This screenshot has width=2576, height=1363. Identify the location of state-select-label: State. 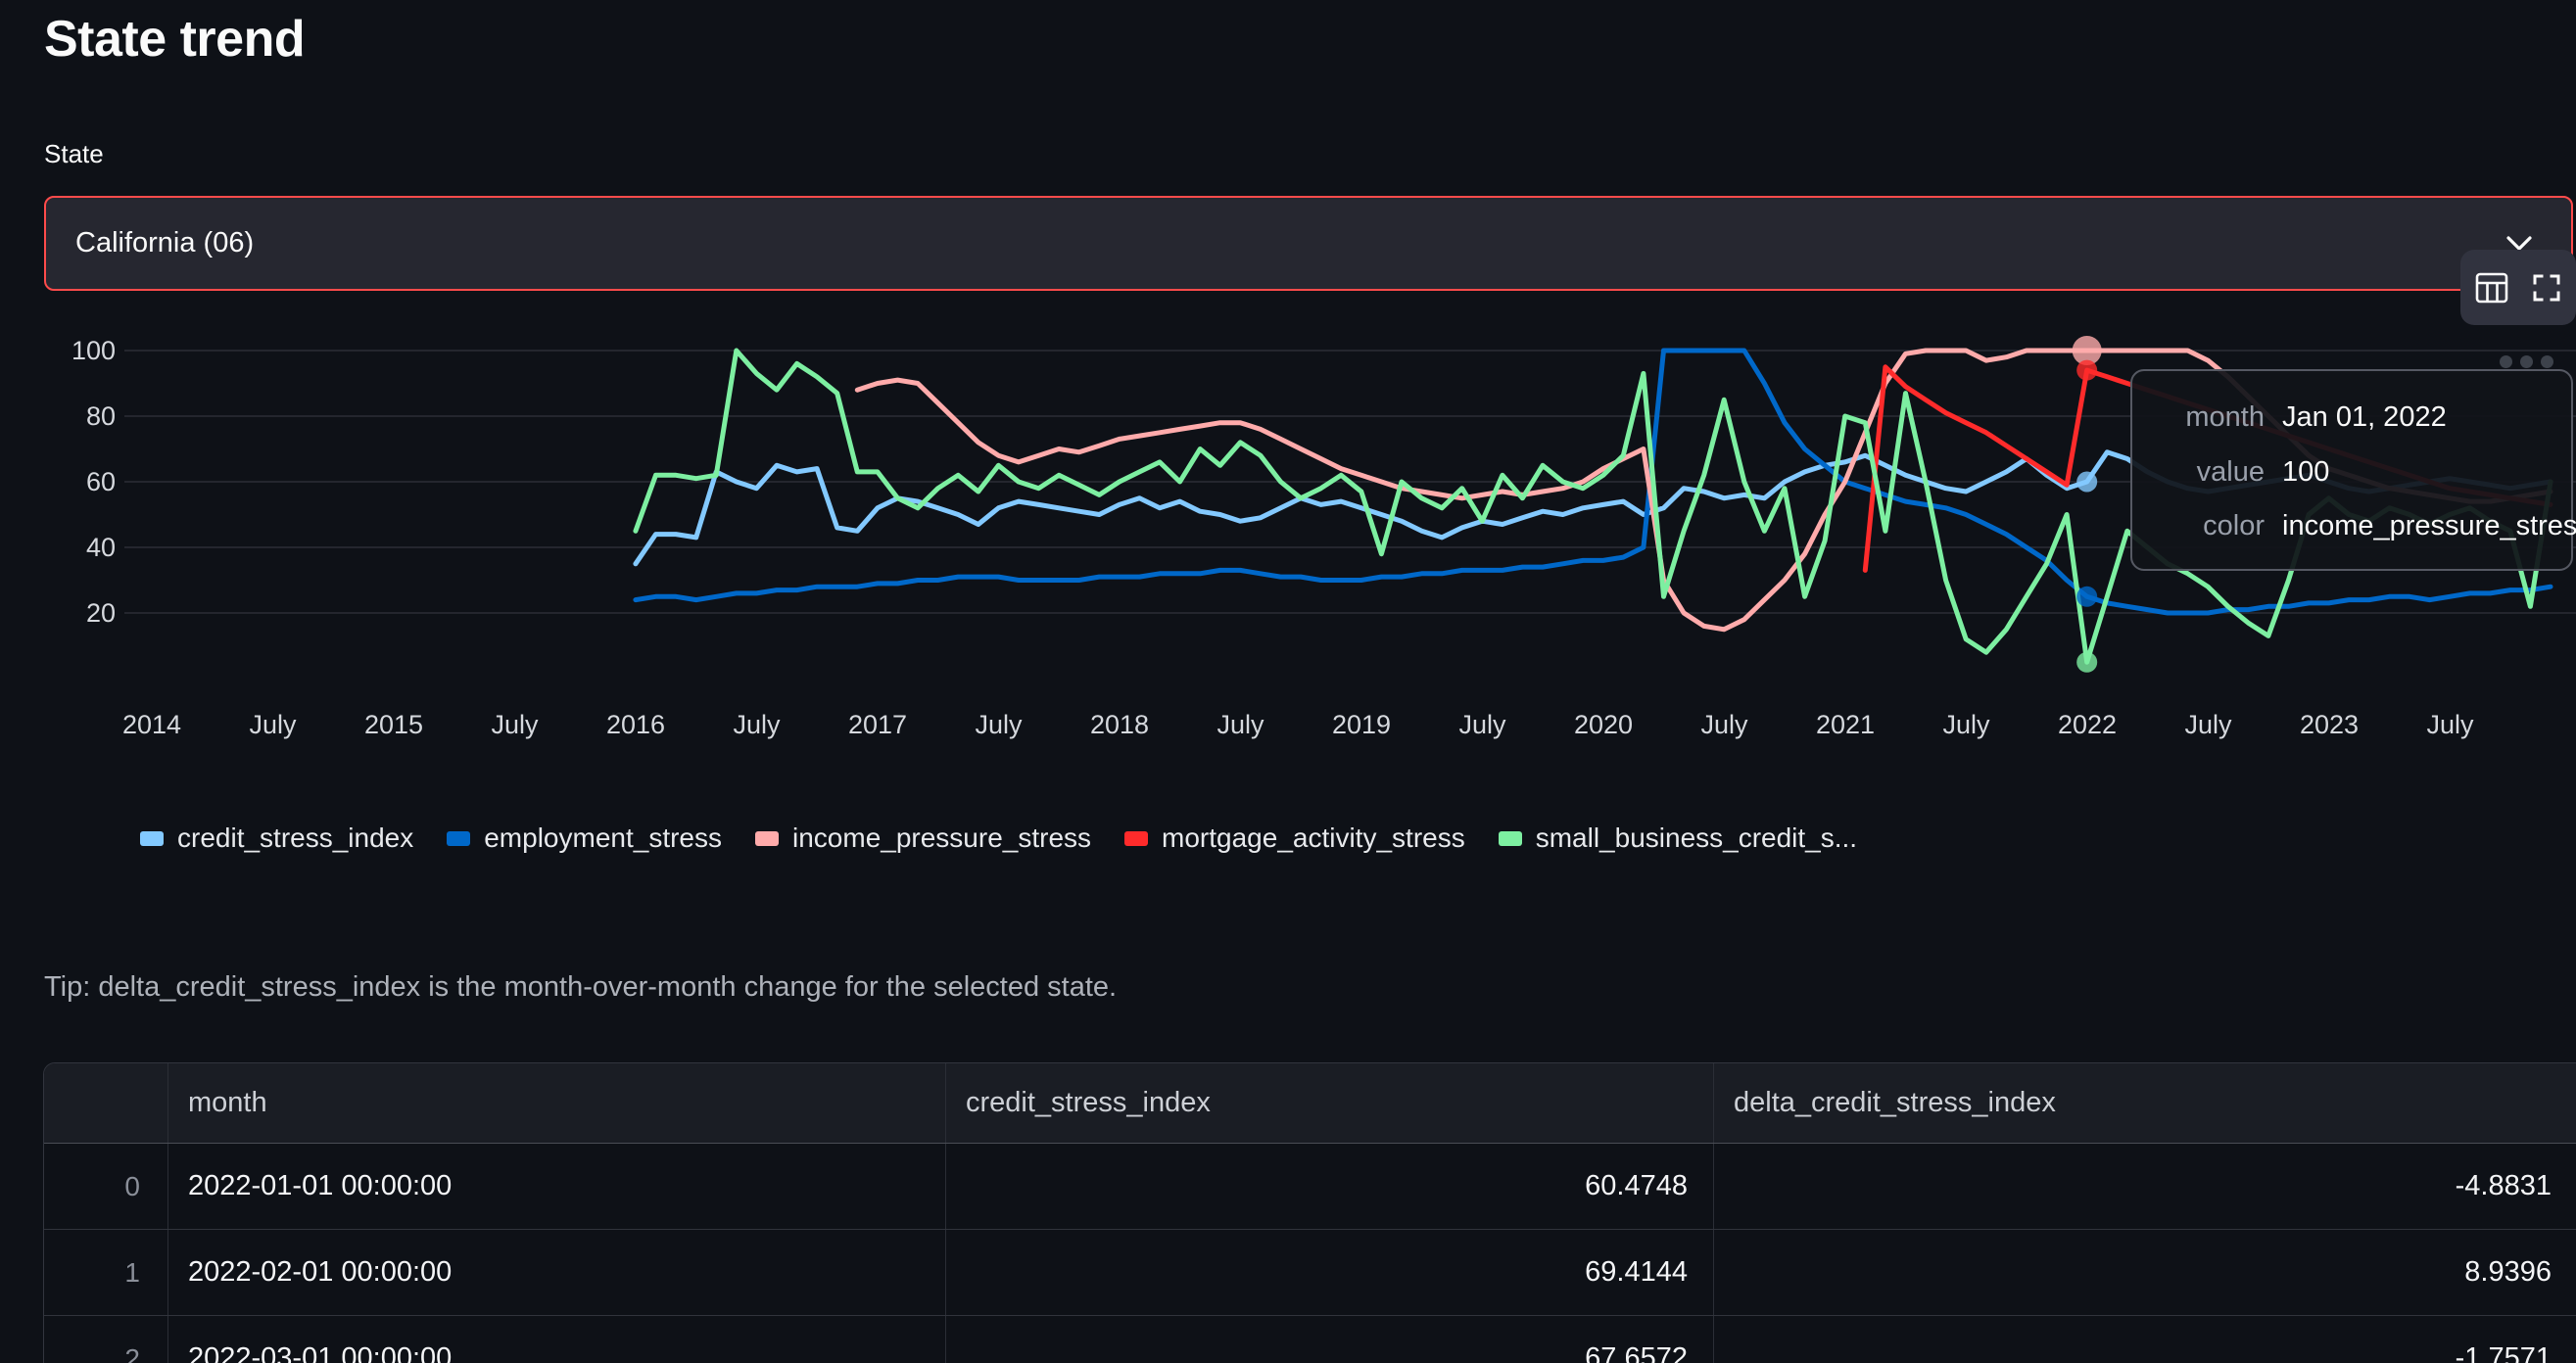
(74, 153).